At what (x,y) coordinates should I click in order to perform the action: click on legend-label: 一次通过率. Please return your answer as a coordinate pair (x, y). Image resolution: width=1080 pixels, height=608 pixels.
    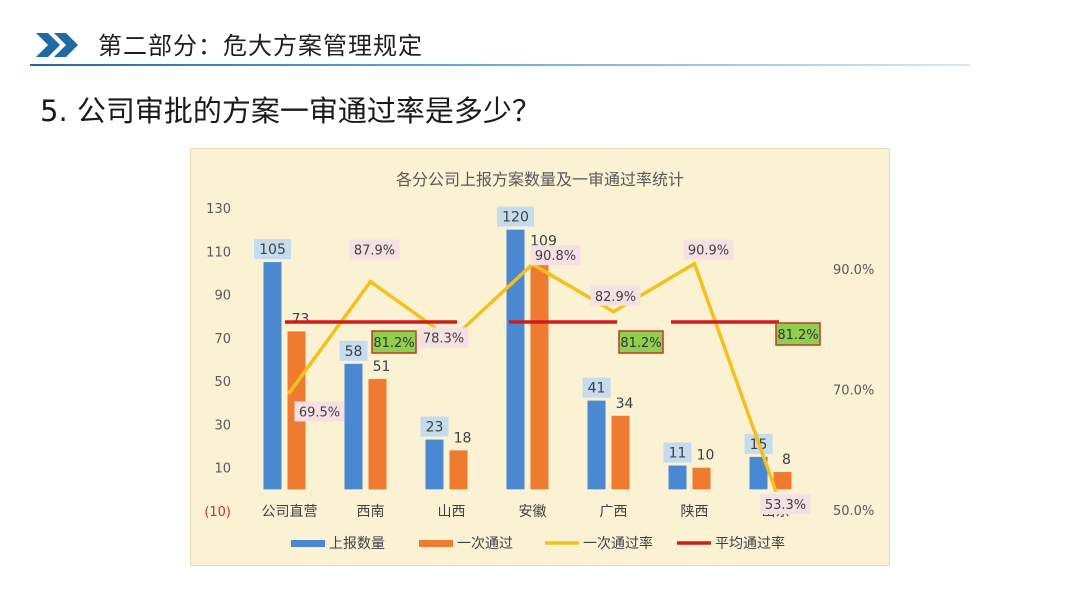
    Looking at the image, I should click on (618, 543).